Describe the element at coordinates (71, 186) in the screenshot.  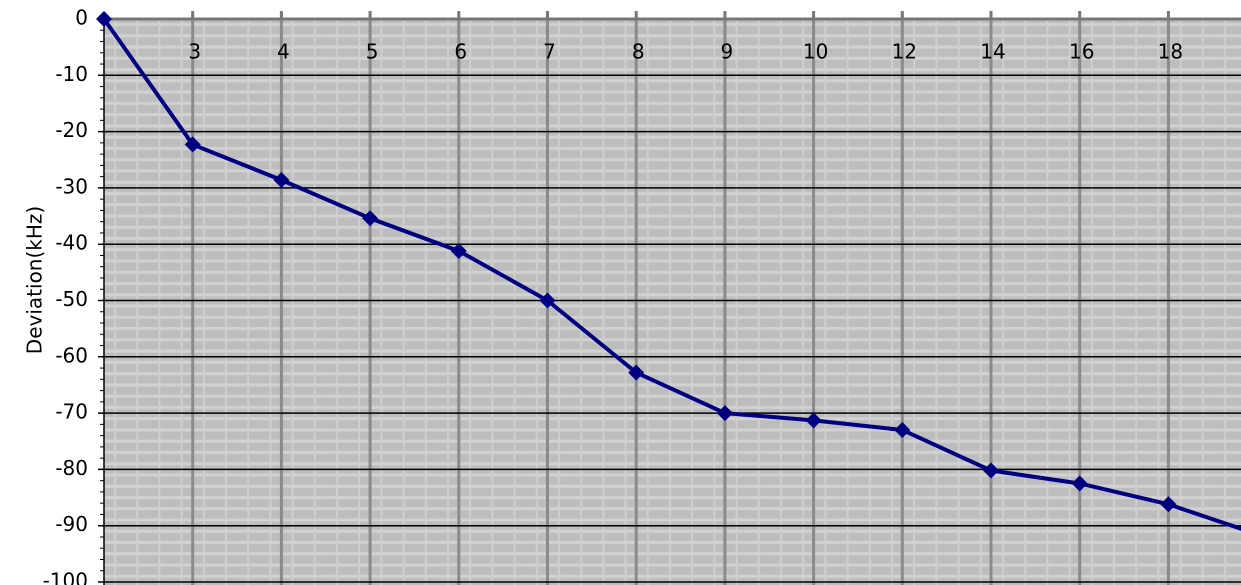
I see `y-tick-label: -30` at that location.